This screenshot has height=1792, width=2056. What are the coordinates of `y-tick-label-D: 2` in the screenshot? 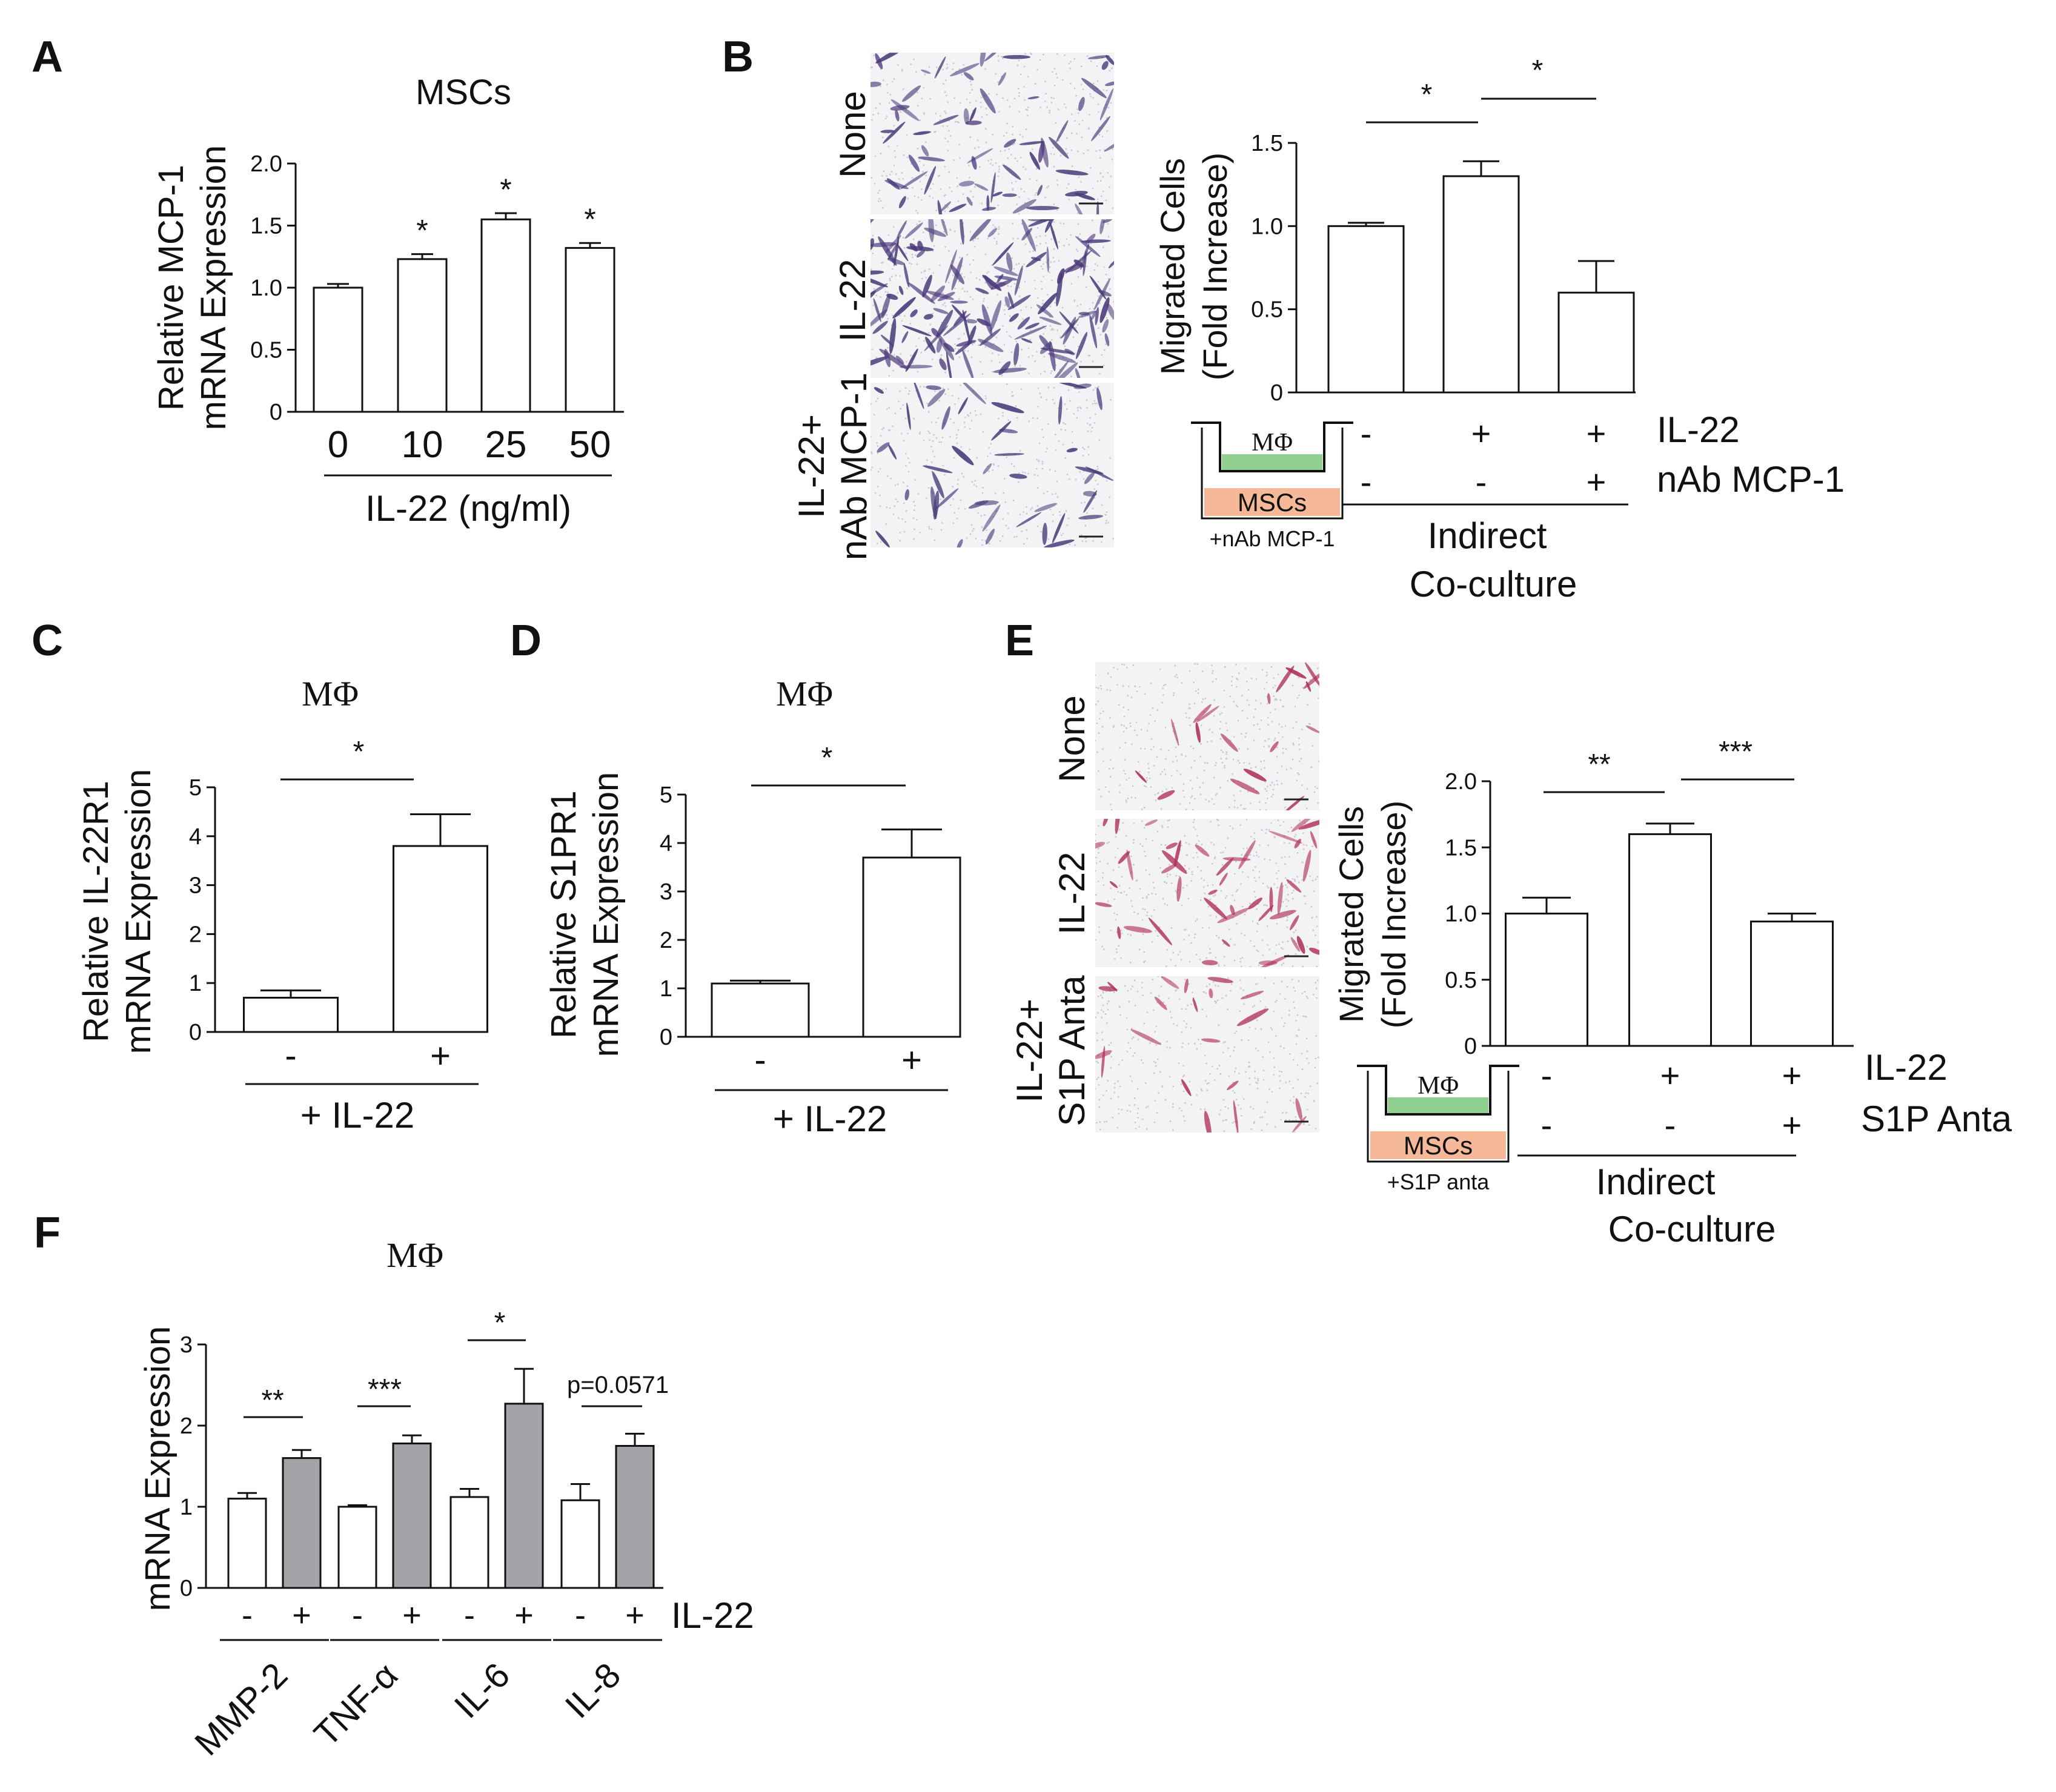 It's located at (666, 940).